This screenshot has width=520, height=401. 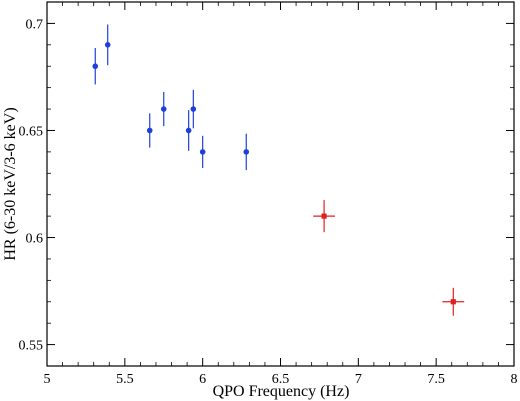 I want to click on x-tick-label: 5.5, so click(x=125, y=379).